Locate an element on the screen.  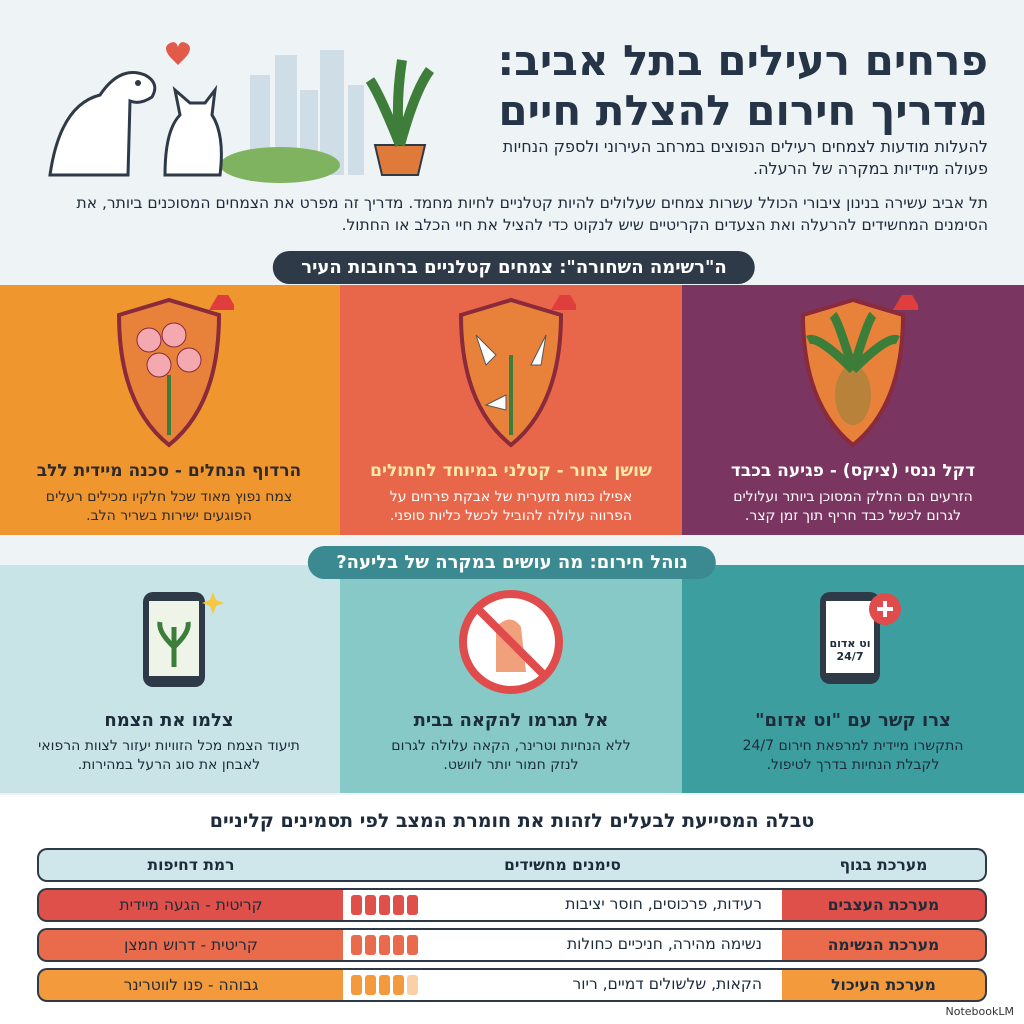
symptoms-cell: רעידות, פרכוסים, חוסר יציבות is located at coordinates (562, 905).